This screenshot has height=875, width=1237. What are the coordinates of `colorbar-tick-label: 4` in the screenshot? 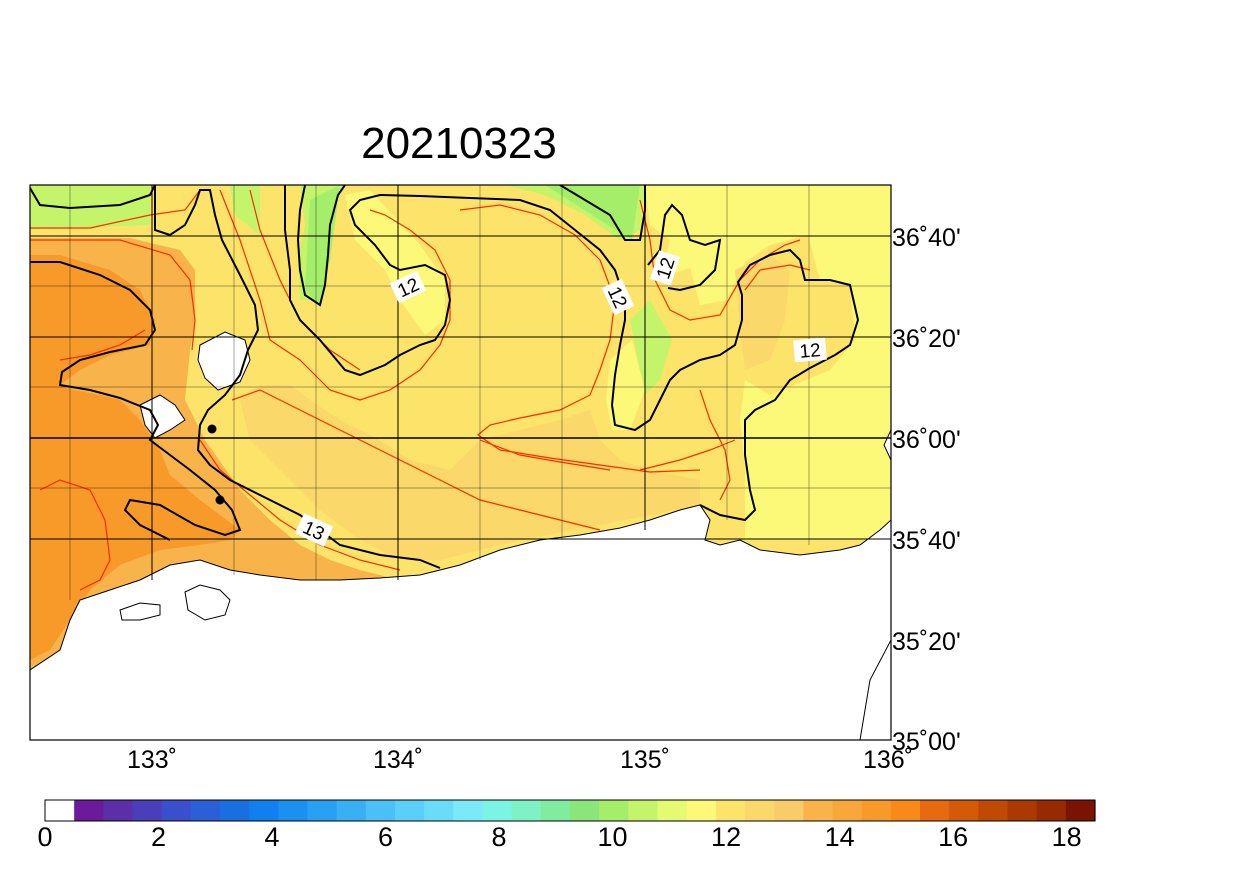 It's located at (272, 837).